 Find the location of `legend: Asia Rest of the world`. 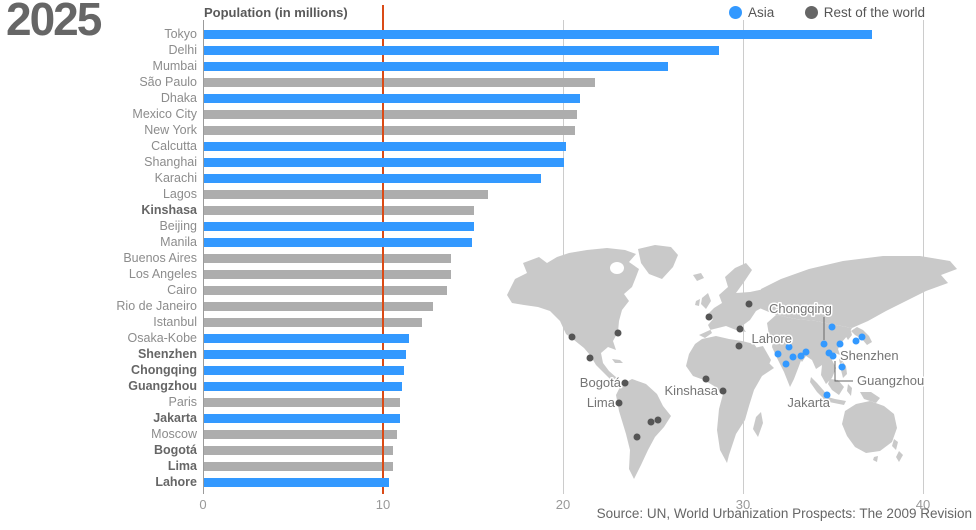

legend: Asia Rest of the world is located at coordinates (840, 12).